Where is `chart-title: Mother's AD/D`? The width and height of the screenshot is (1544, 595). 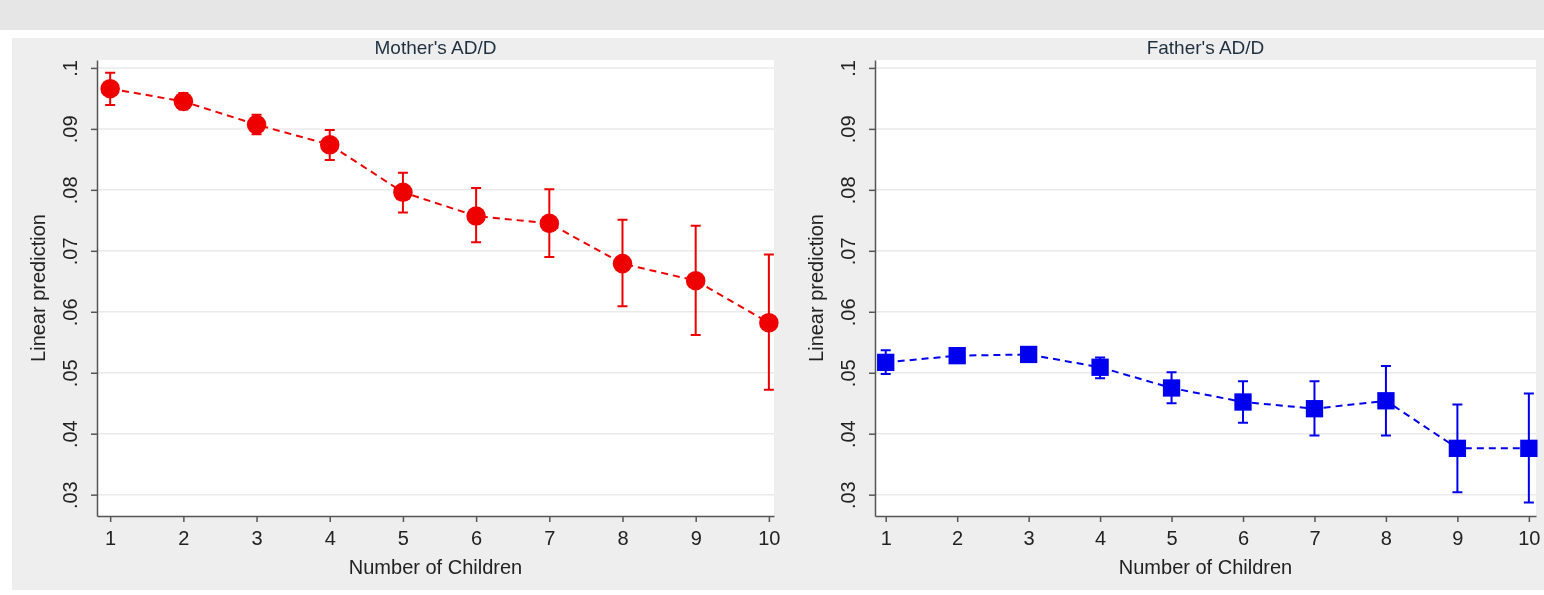
chart-title: Mother's AD/D is located at coordinates (435, 47).